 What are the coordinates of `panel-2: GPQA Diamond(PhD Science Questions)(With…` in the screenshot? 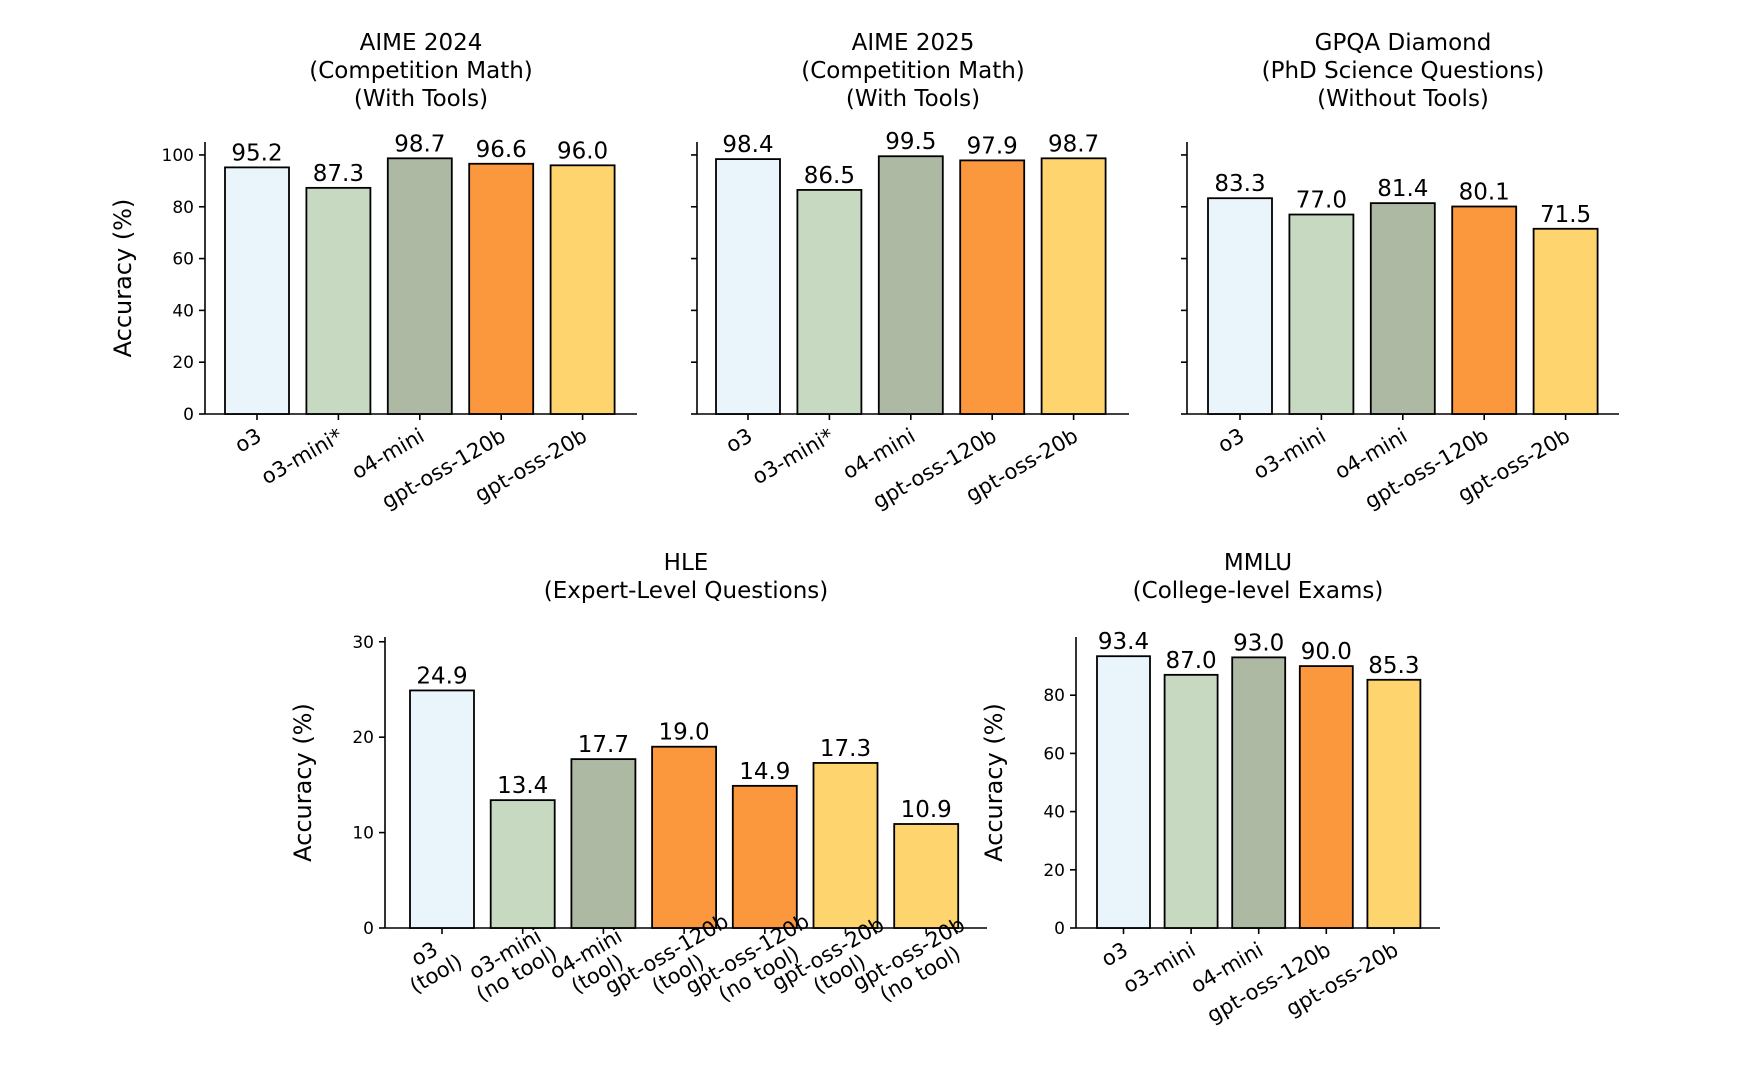 It's located at (1400, 272).